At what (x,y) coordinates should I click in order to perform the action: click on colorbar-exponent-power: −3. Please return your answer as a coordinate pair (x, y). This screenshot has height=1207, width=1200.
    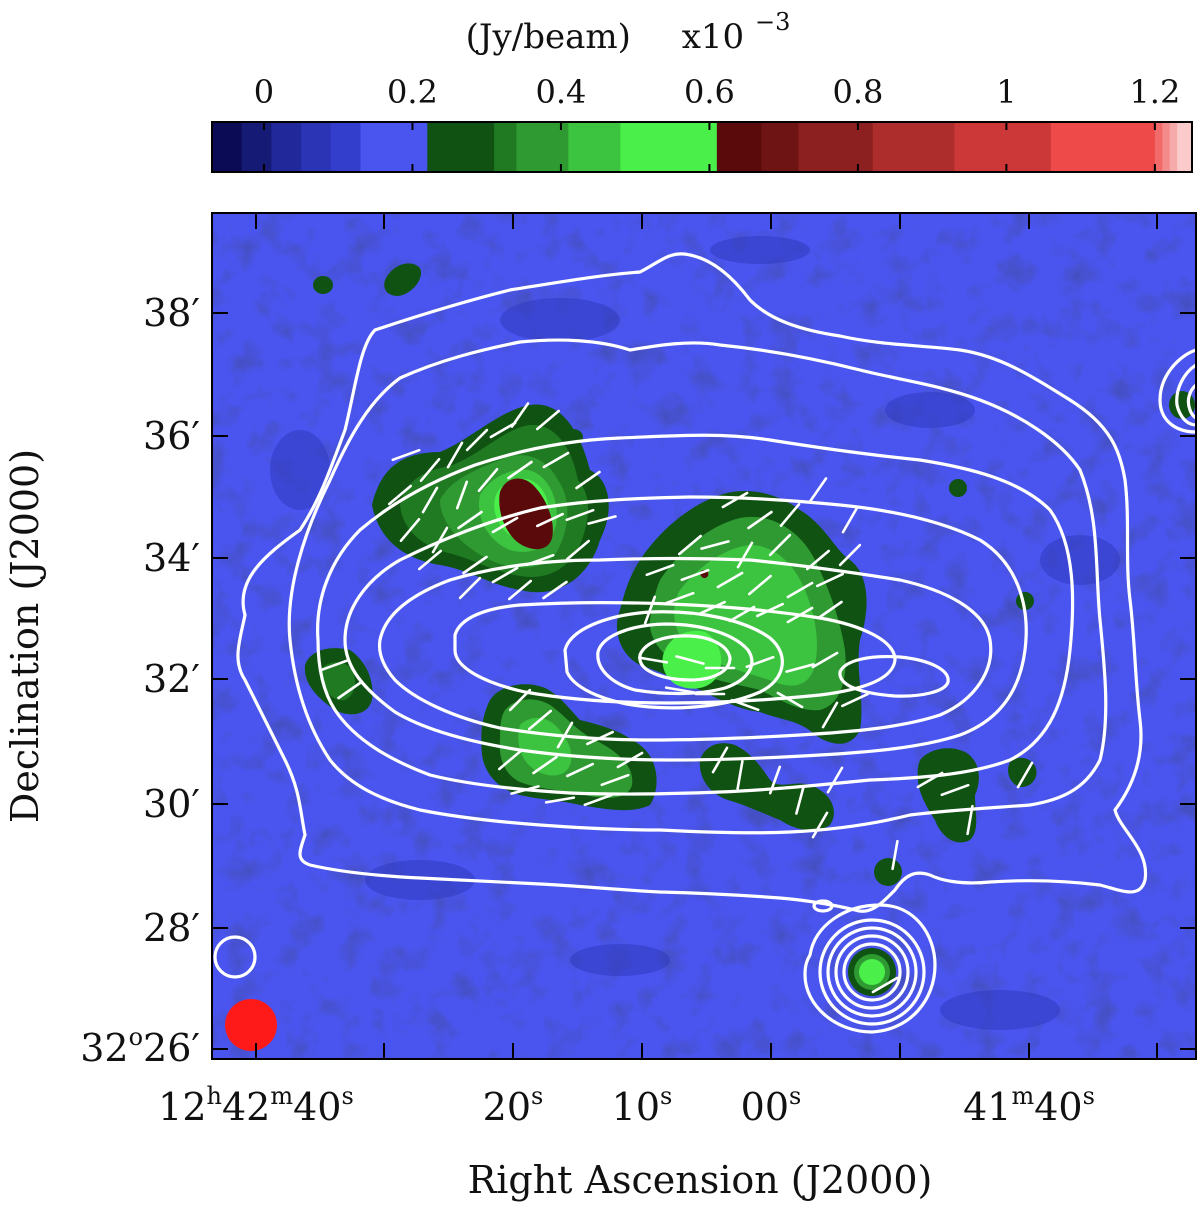
    Looking at the image, I should click on (772, 22).